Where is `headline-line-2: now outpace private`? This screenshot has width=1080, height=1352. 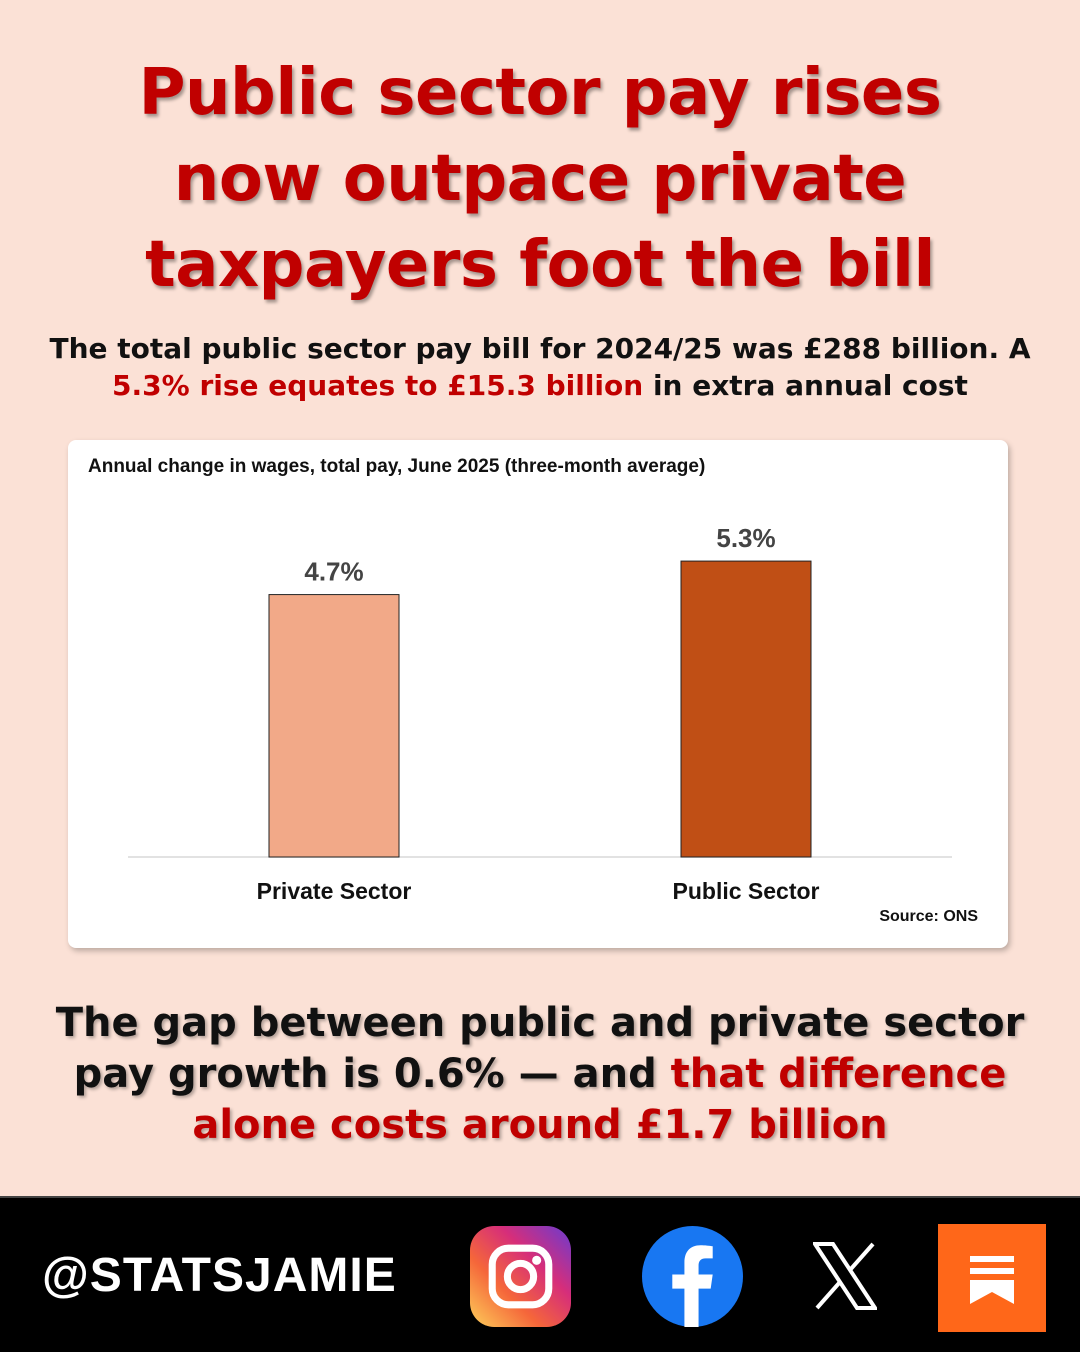
headline-line-2: now outpace private is located at coordinates (540, 179).